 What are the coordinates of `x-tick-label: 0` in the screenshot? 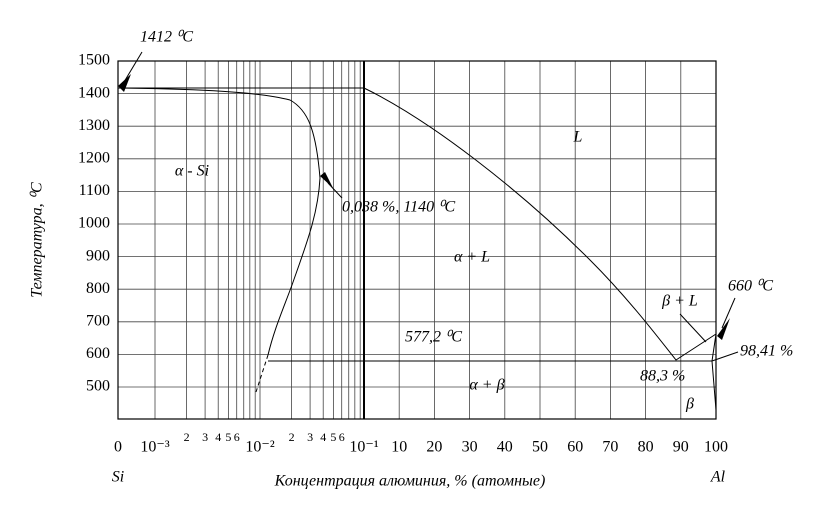 It's located at (118, 447).